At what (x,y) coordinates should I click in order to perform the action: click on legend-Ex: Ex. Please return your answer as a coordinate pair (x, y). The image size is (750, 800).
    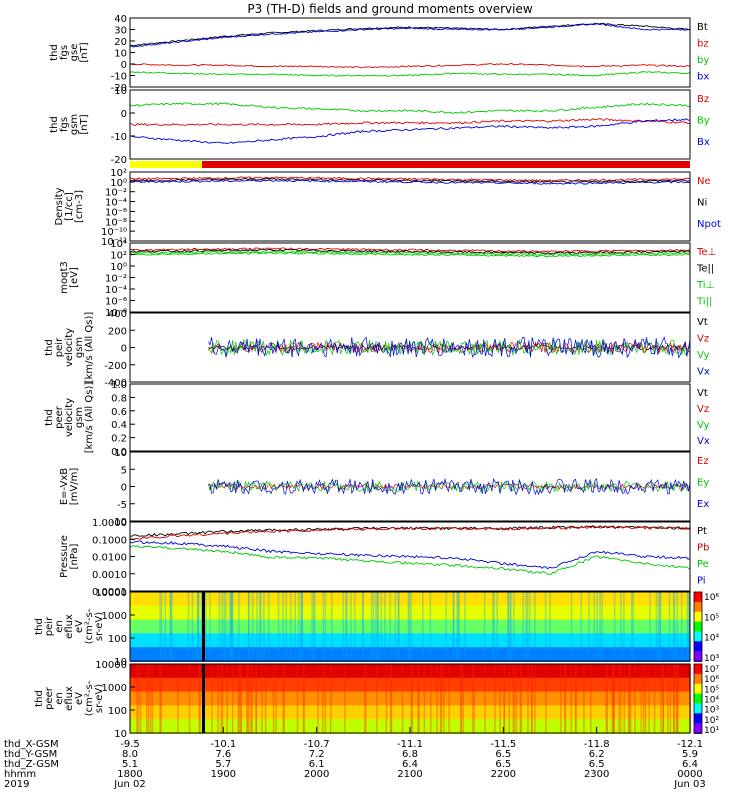
    Looking at the image, I should click on (703, 504).